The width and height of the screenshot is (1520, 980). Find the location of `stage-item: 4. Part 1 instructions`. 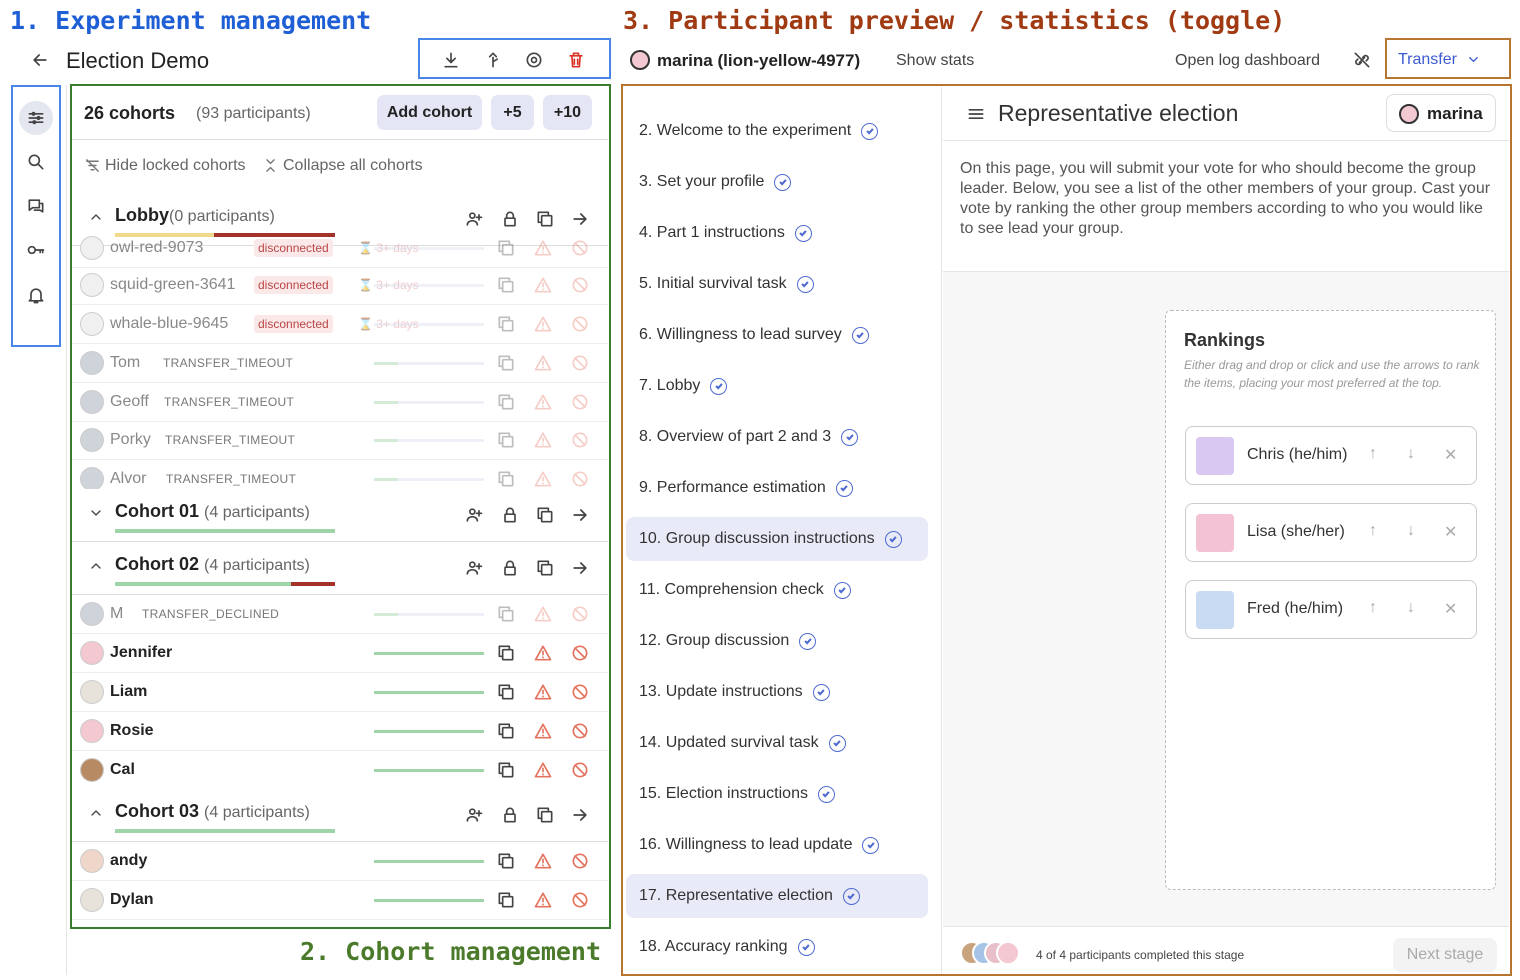

stage-item: 4. Part 1 instructions is located at coordinates (777, 233).